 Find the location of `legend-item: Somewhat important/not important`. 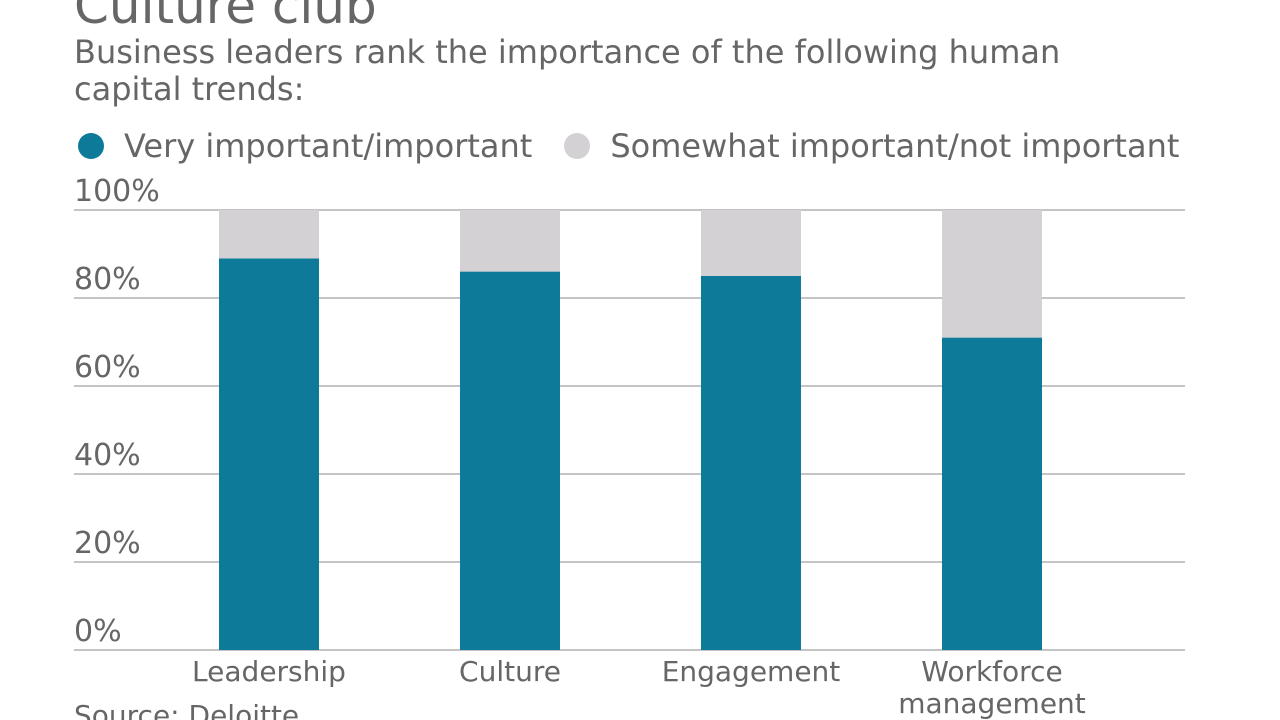

legend-item: Somewhat important/not important is located at coordinates (871, 146).